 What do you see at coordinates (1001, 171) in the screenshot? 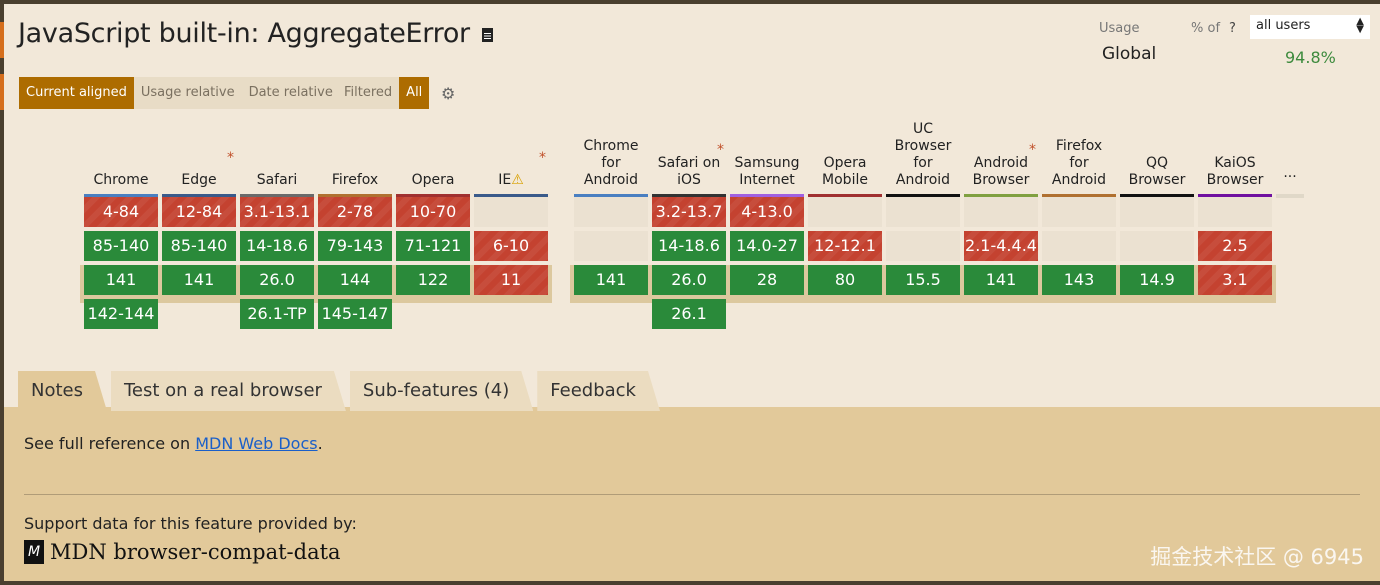
I see `browser-name-text: Android Browser` at bounding box center [1001, 171].